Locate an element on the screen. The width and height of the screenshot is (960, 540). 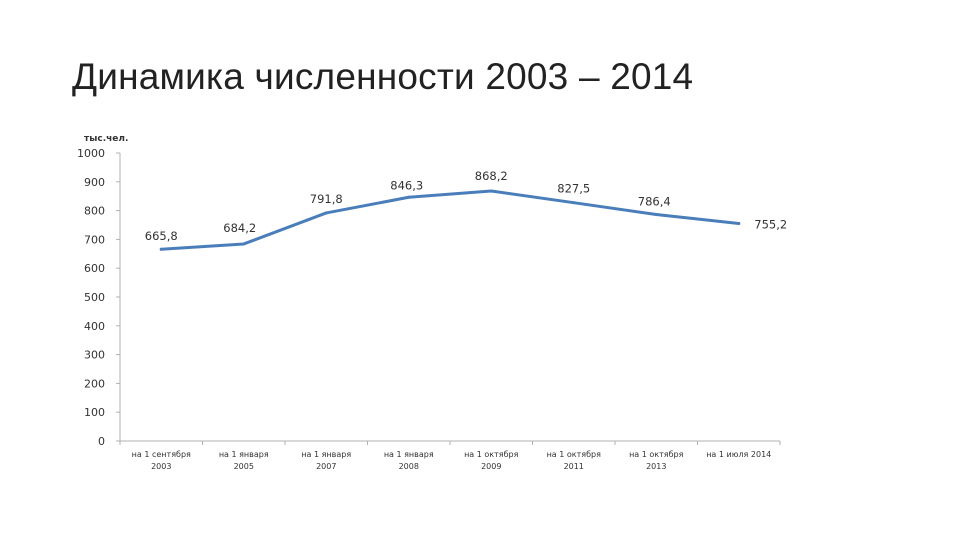
series-line is located at coordinates (450, 220).